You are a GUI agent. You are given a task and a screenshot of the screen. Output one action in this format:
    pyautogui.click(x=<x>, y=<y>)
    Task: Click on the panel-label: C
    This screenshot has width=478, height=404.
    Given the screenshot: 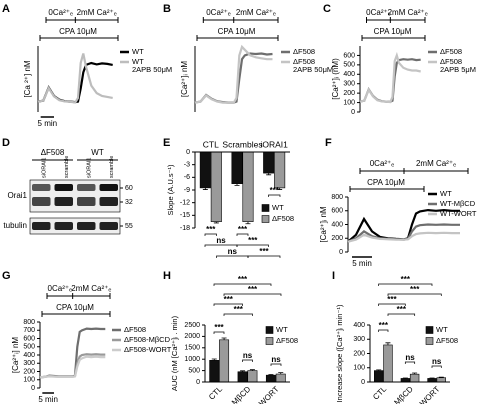 What is the action you would take?
    pyautogui.click(x=327, y=9)
    